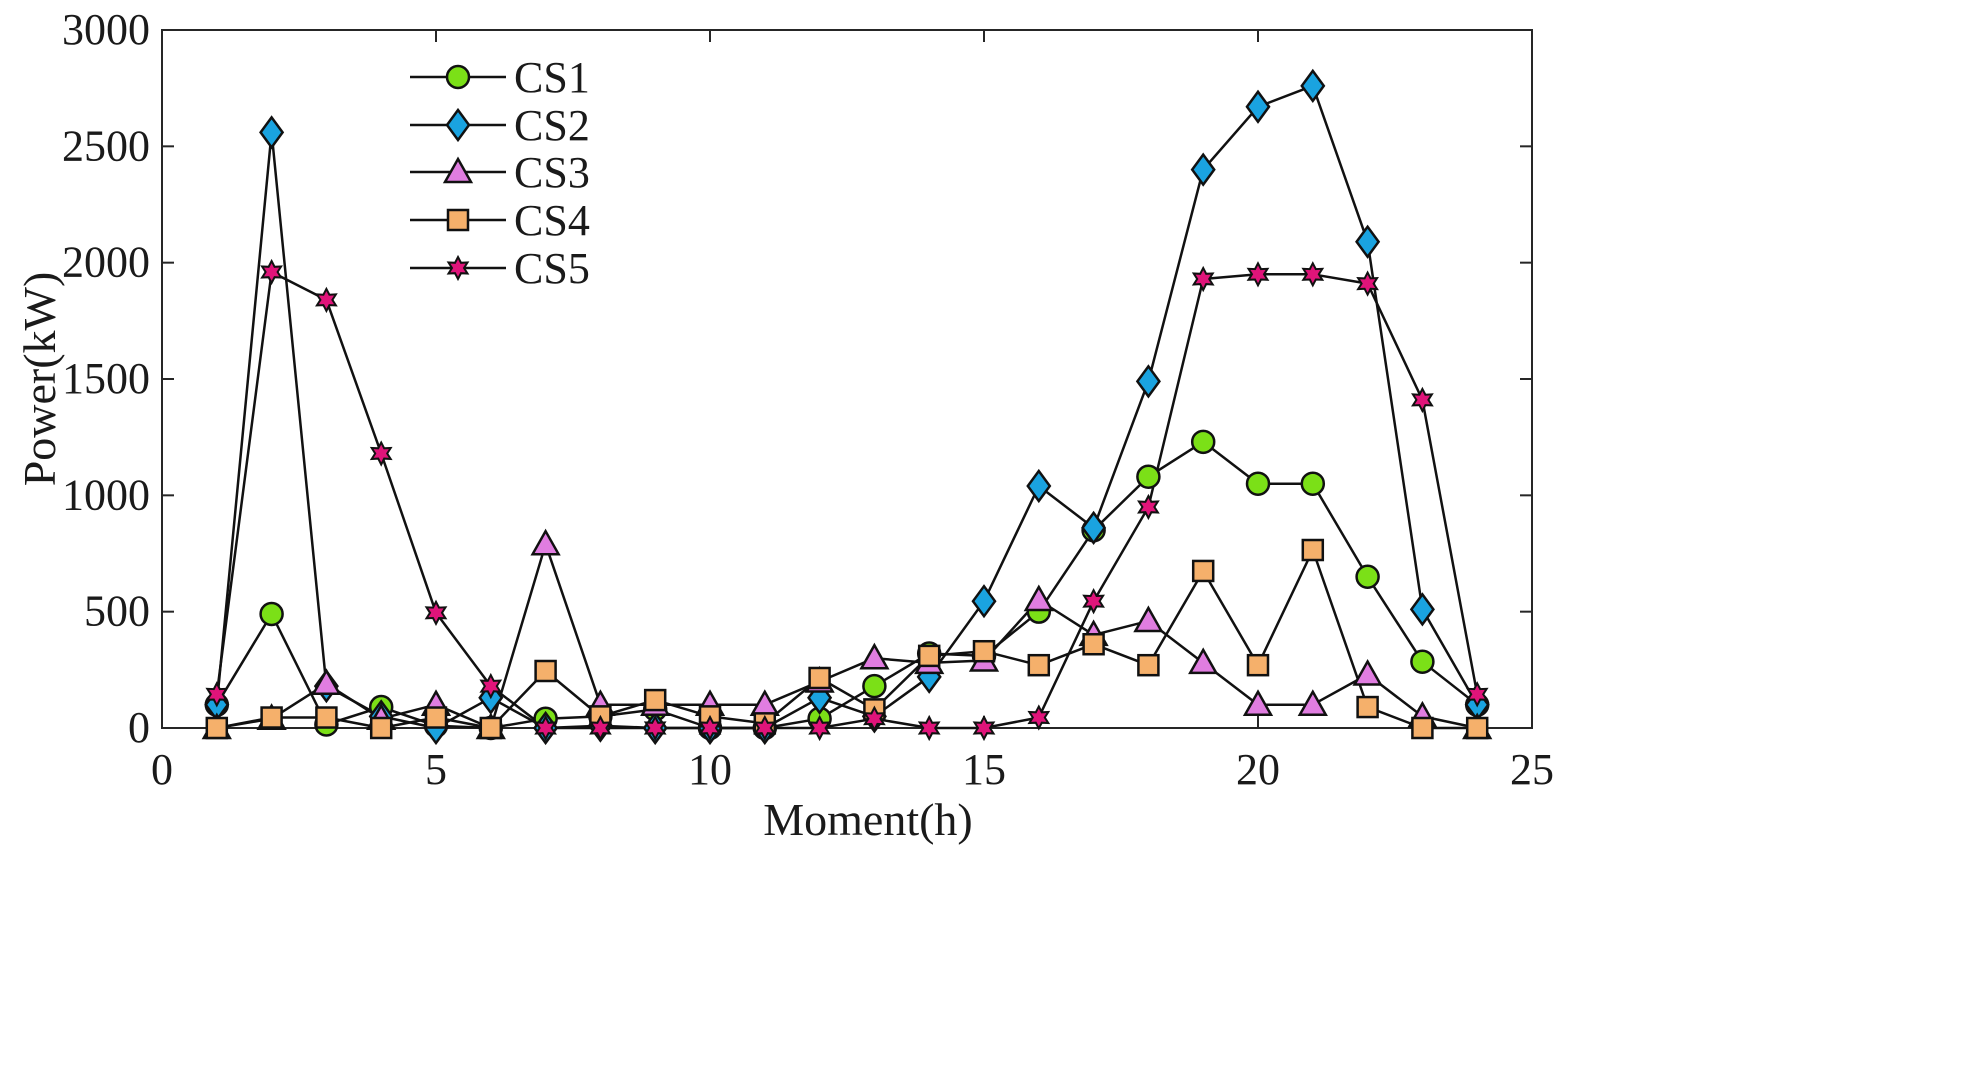 Image resolution: width=1968 pixels, height=1078 pixels. Describe the element at coordinates (458, 220) in the screenshot. I see `legend-marker-cs4` at that location.